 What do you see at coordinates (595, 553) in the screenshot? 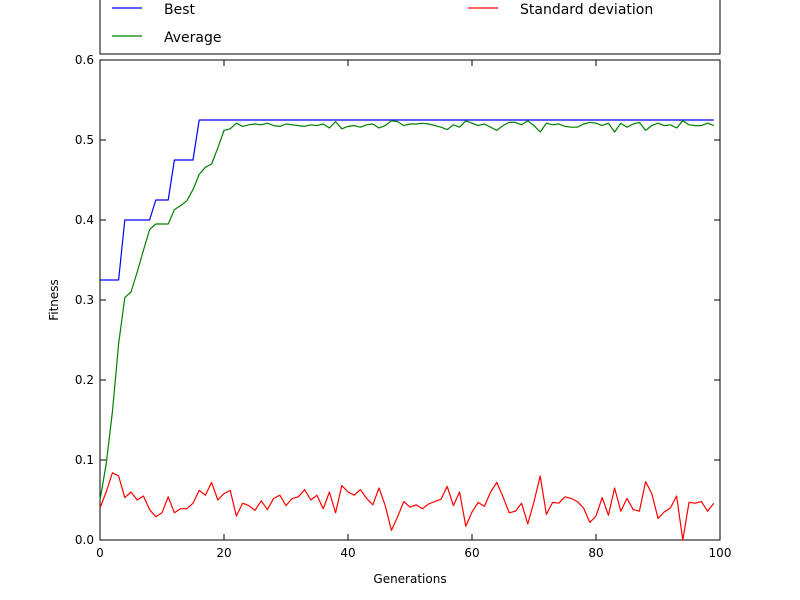
I see `x-tick-label: 80` at bounding box center [595, 553].